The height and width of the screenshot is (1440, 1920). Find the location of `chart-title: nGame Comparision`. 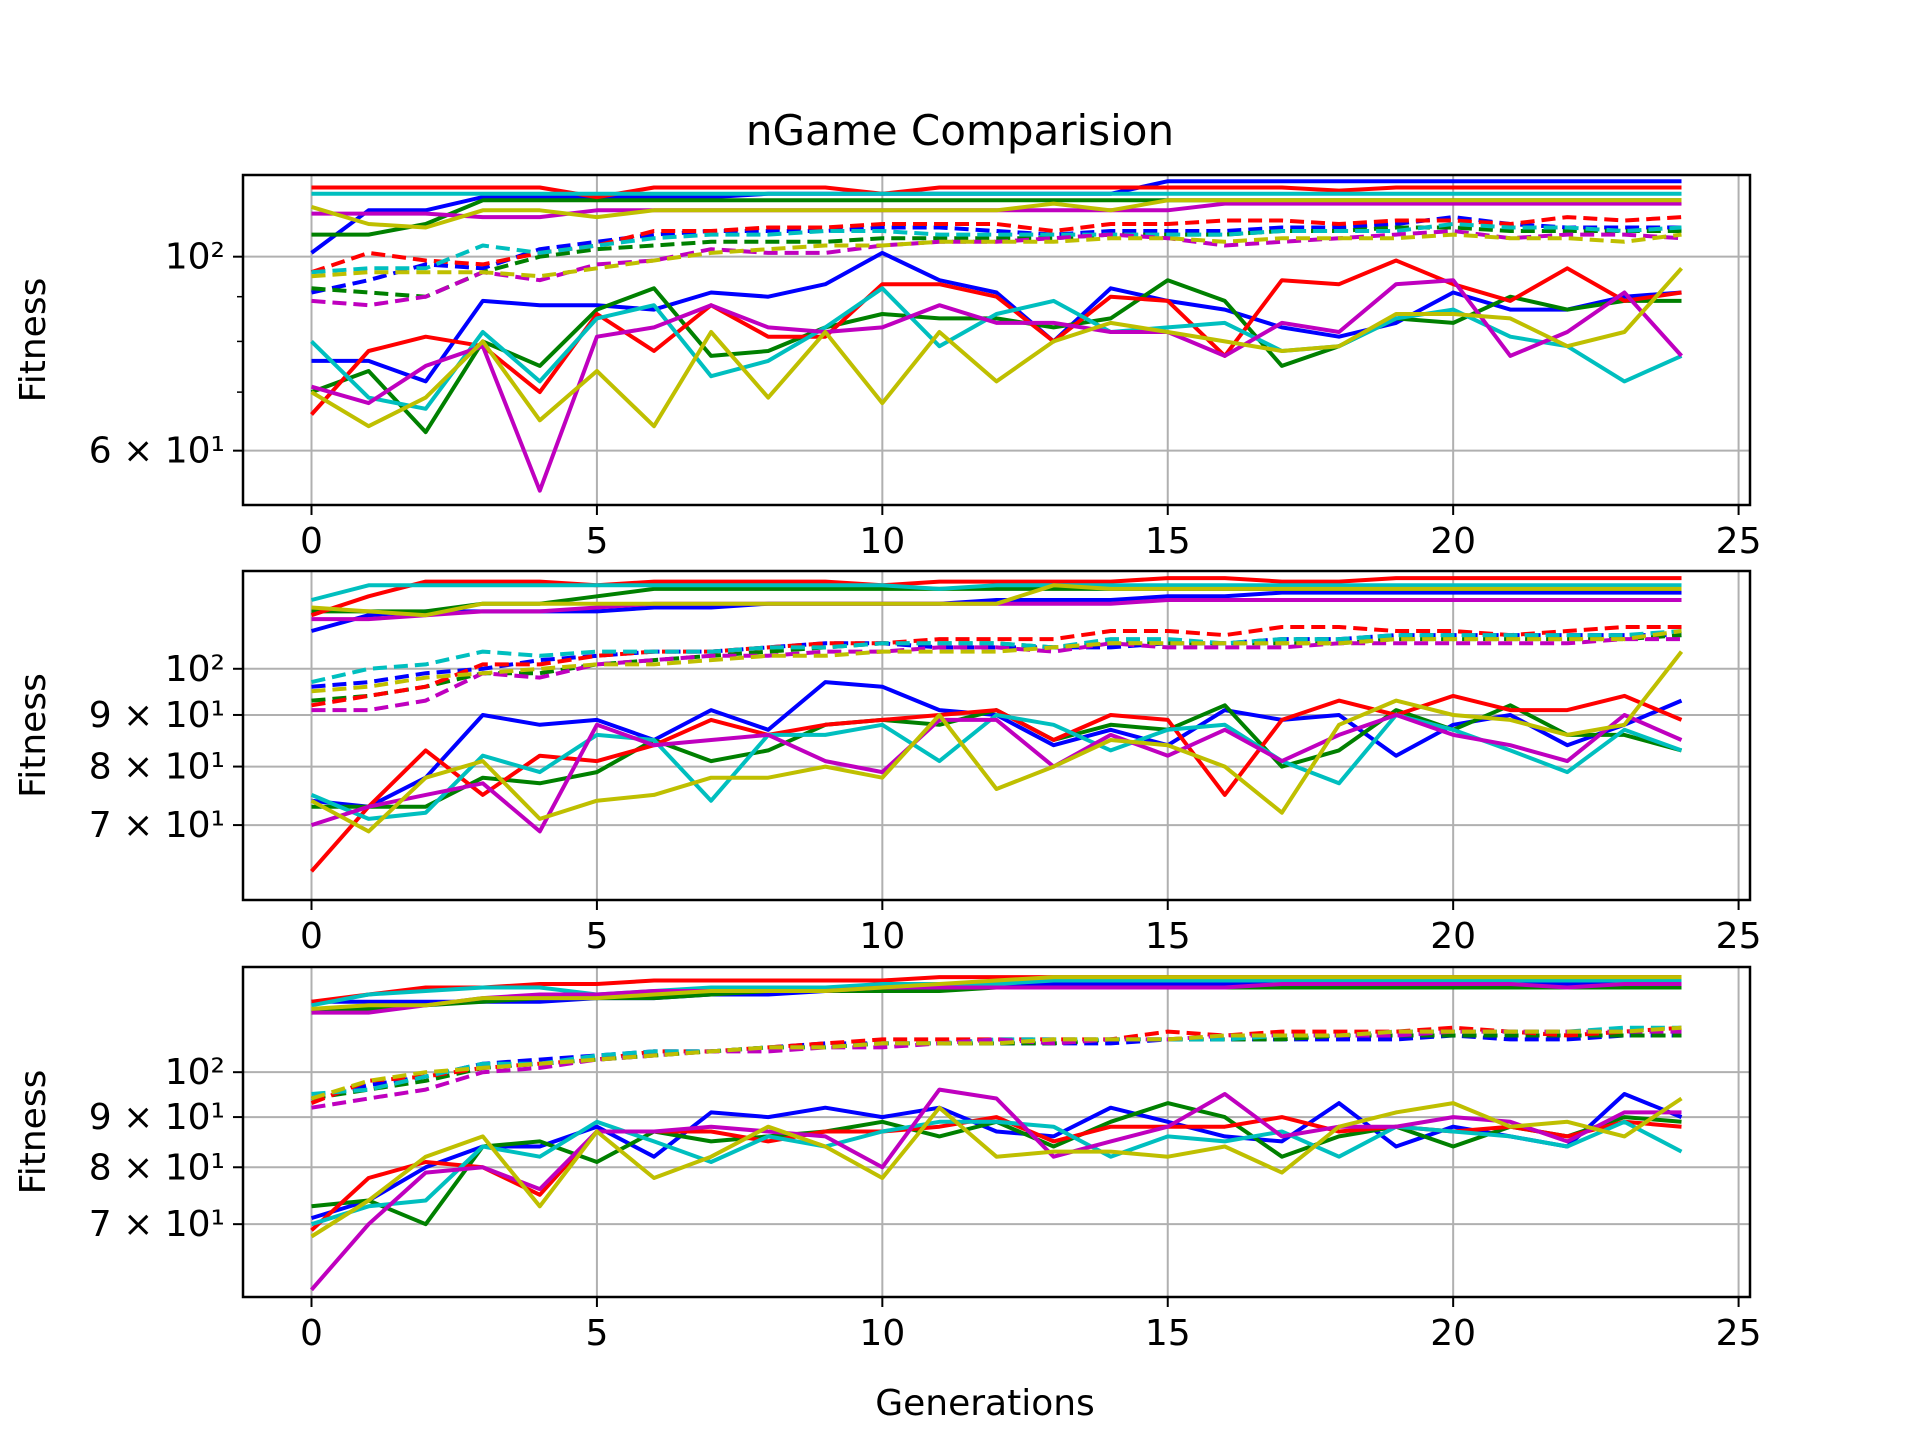

chart-title: nGame Comparision is located at coordinates (960, 130).